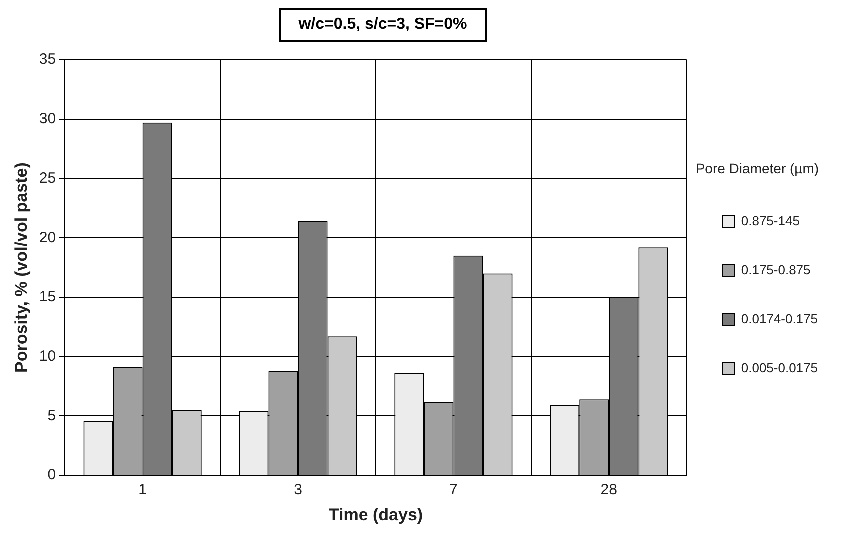 This screenshot has height=534, width=846. I want to click on x-tick-label: 1, so click(142, 490).